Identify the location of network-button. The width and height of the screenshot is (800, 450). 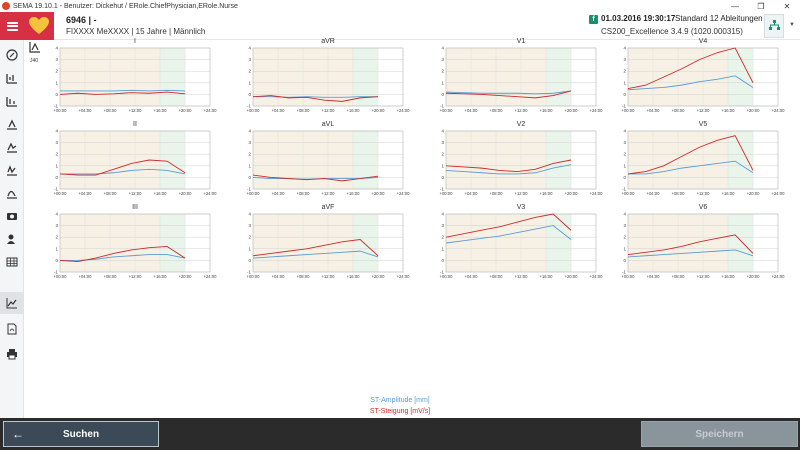
(774, 26).